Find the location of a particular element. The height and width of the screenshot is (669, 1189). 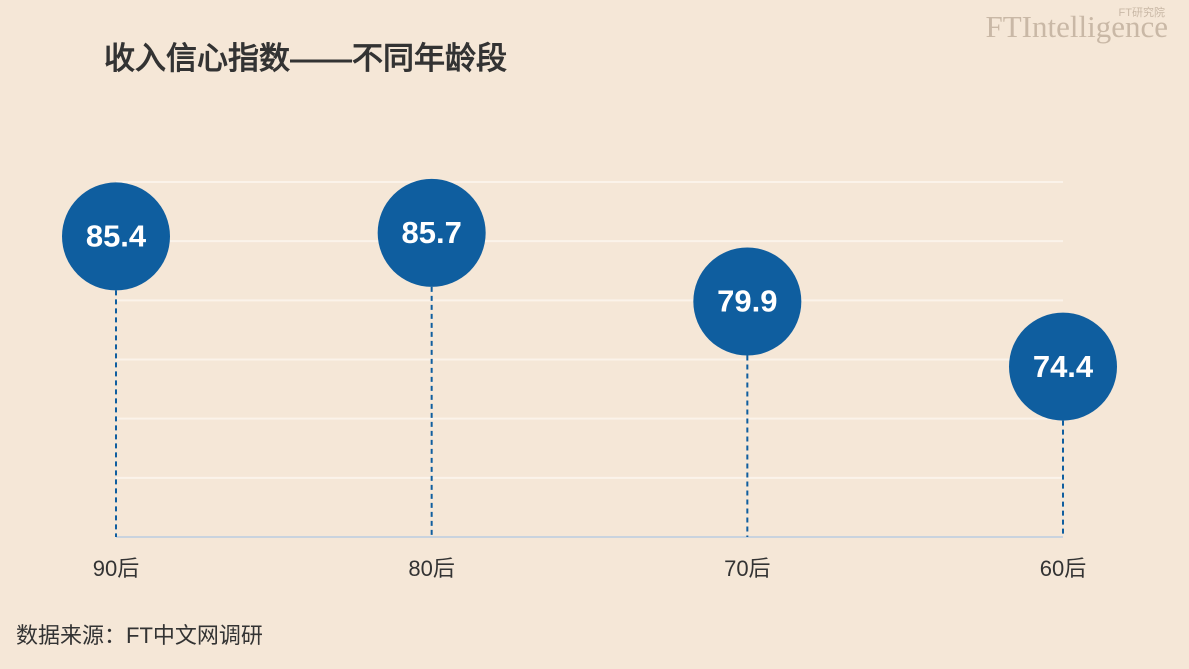

value-label: 74.4 is located at coordinates (1063, 366).